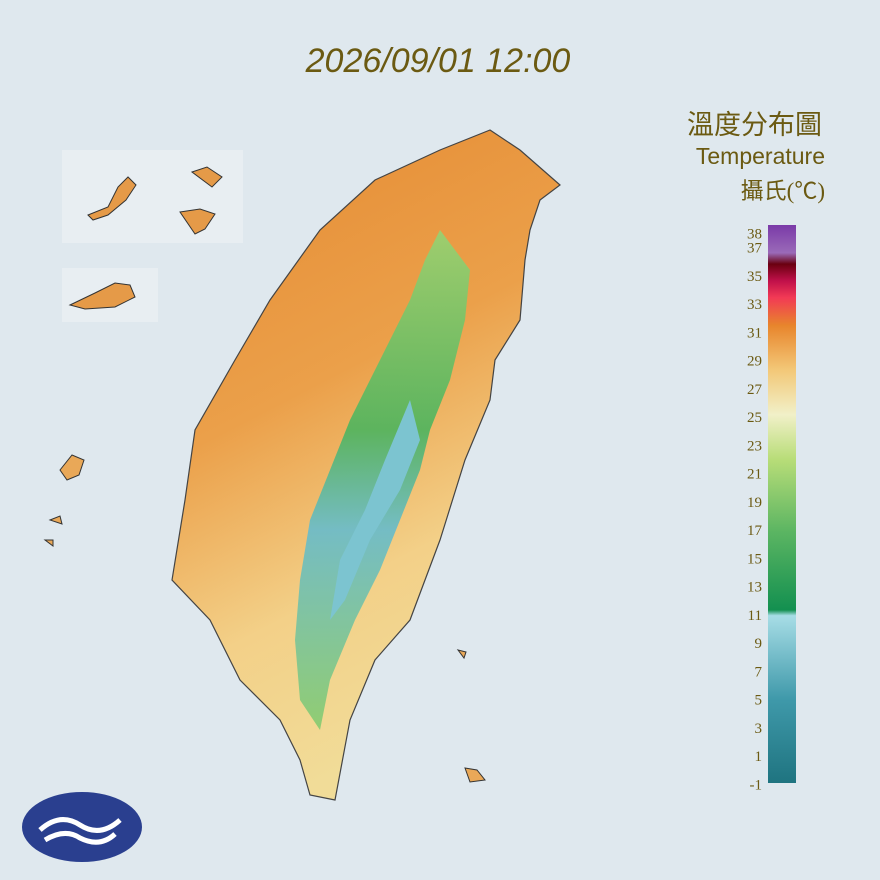 The image size is (880, 880). I want to click on legend-label: 5, so click(759, 701).